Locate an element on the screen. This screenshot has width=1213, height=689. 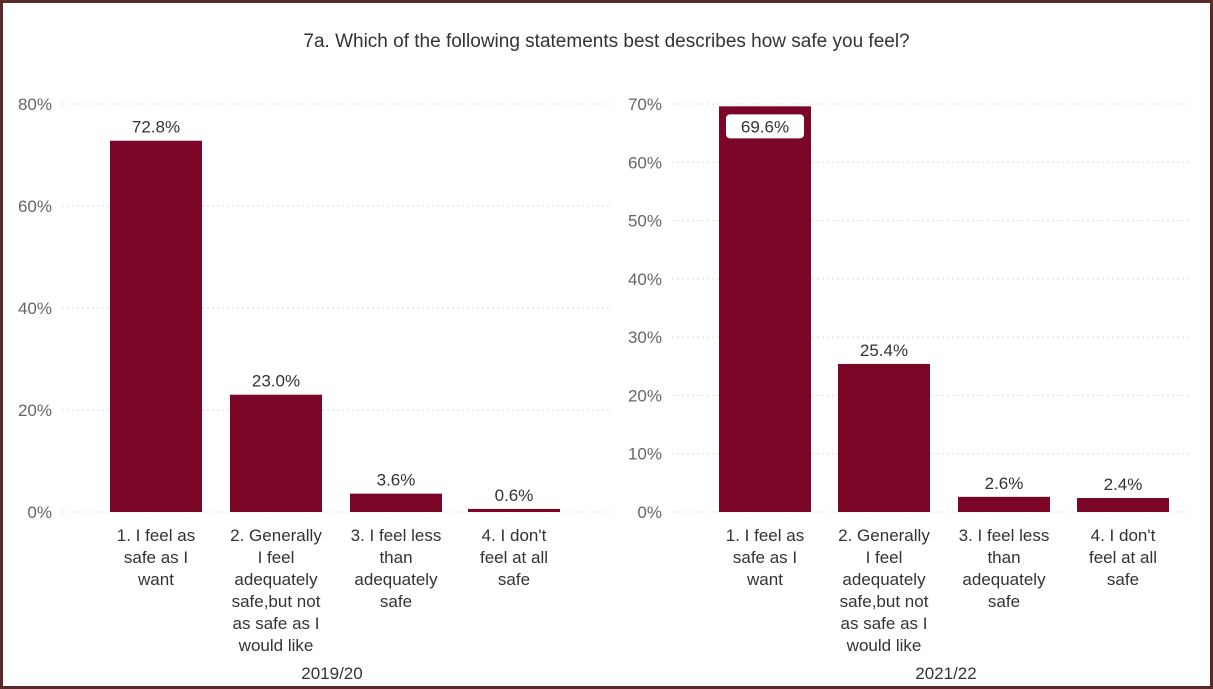
data-label: 25.4% is located at coordinates (884, 350).